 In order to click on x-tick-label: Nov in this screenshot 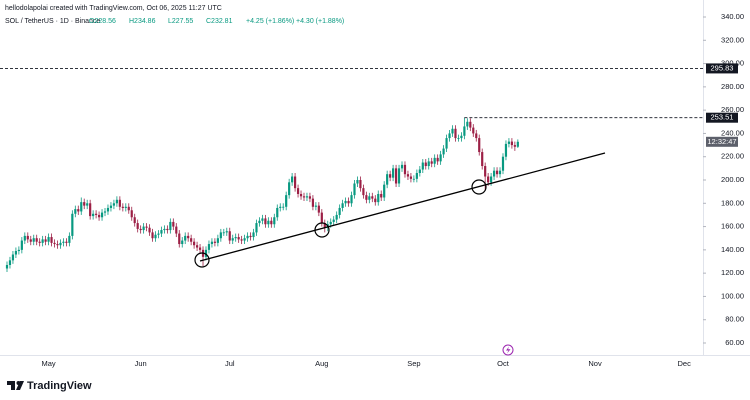, I will do `click(595, 363)`.